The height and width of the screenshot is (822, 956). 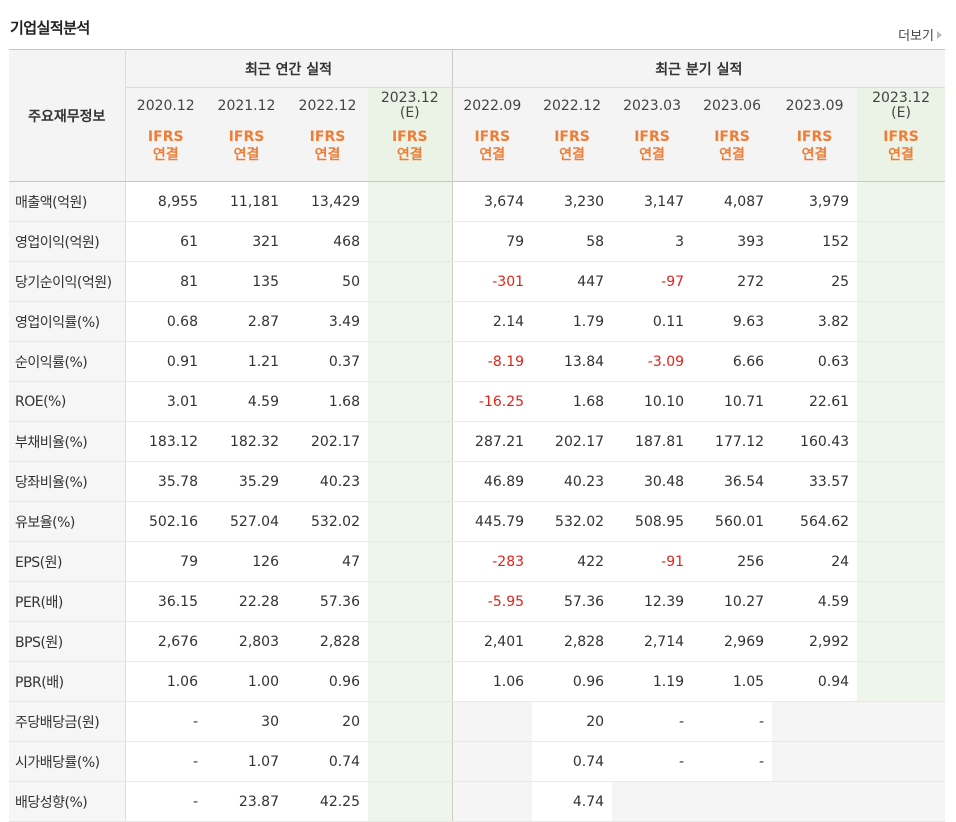 What do you see at coordinates (165, 361) in the screenshot?
I see `value-cell: 0.91` at bounding box center [165, 361].